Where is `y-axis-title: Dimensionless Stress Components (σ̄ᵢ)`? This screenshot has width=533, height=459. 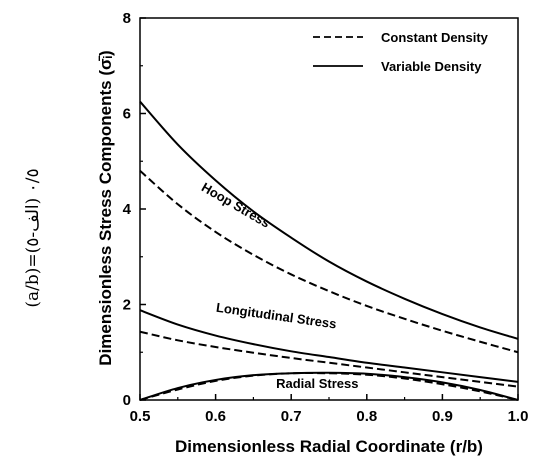 y-axis-title: Dimensionless Stress Components (σ̄ᵢ) is located at coordinates (105, 207).